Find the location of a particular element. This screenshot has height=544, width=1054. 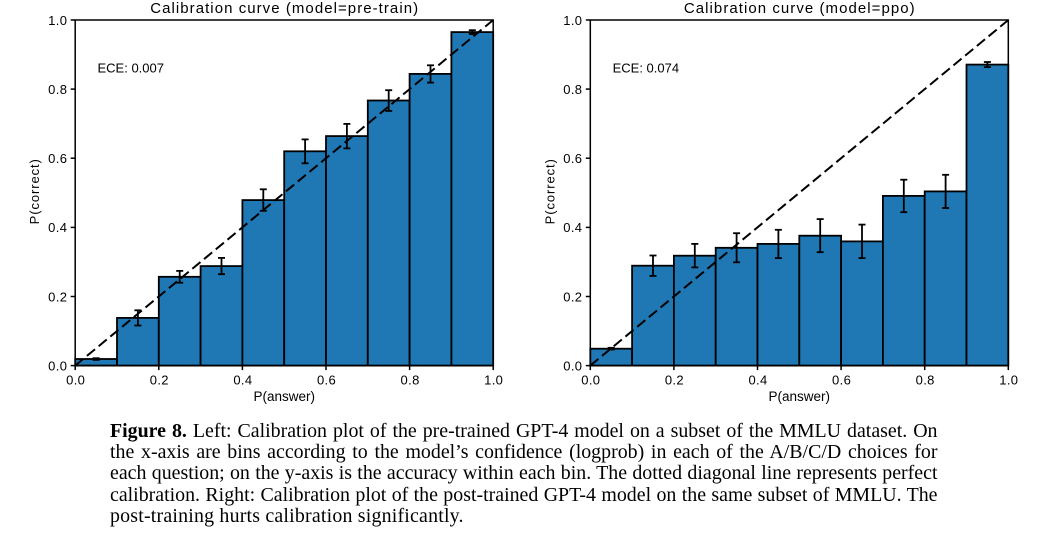

svg-text:Calibration curve (model=pre-t: Calibration curve (model=pre-train) is located at coordinates (284, 8).